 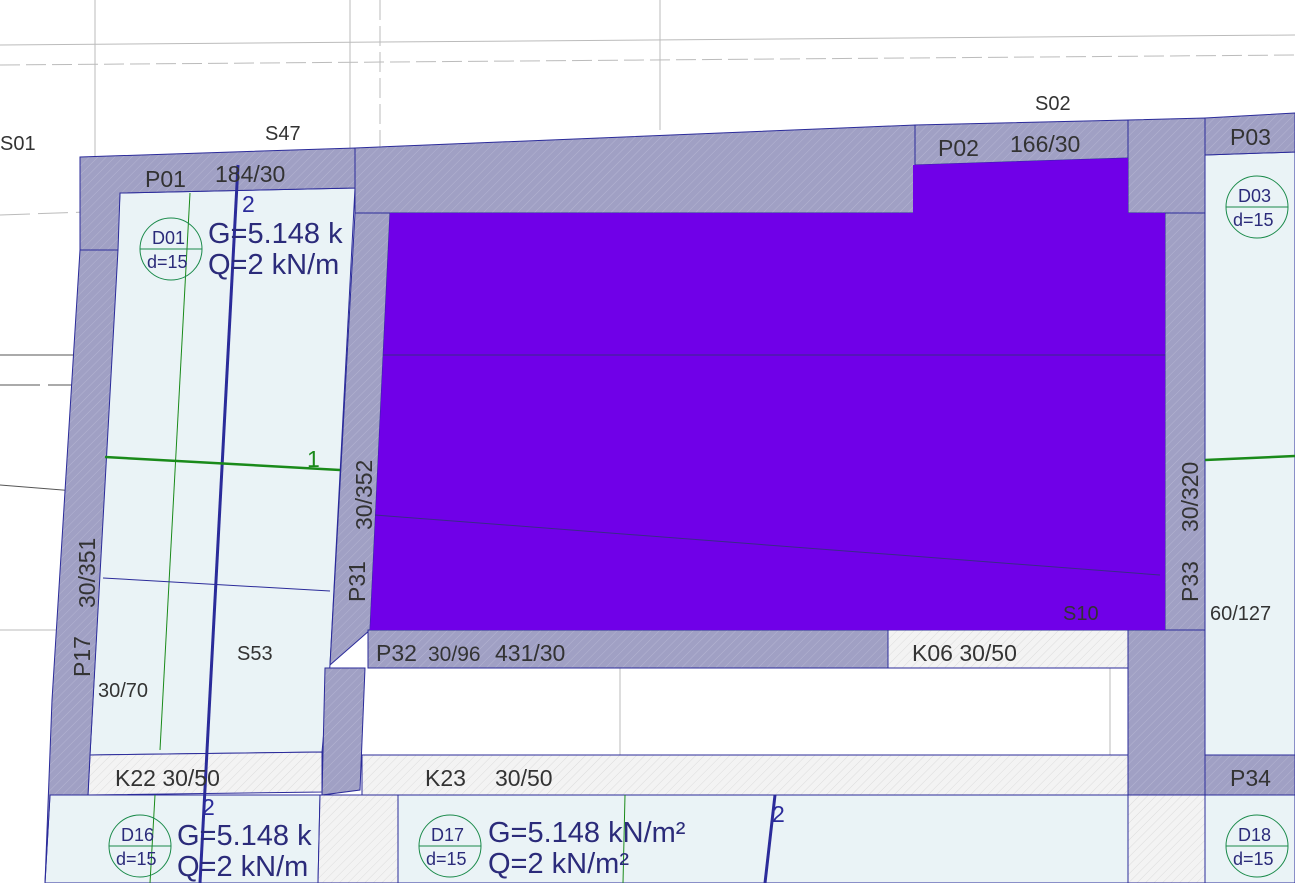 What do you see at coordinates (168, 238) in the screenshot?
I see `slab-id: D01` at bounding box center [168, 238].